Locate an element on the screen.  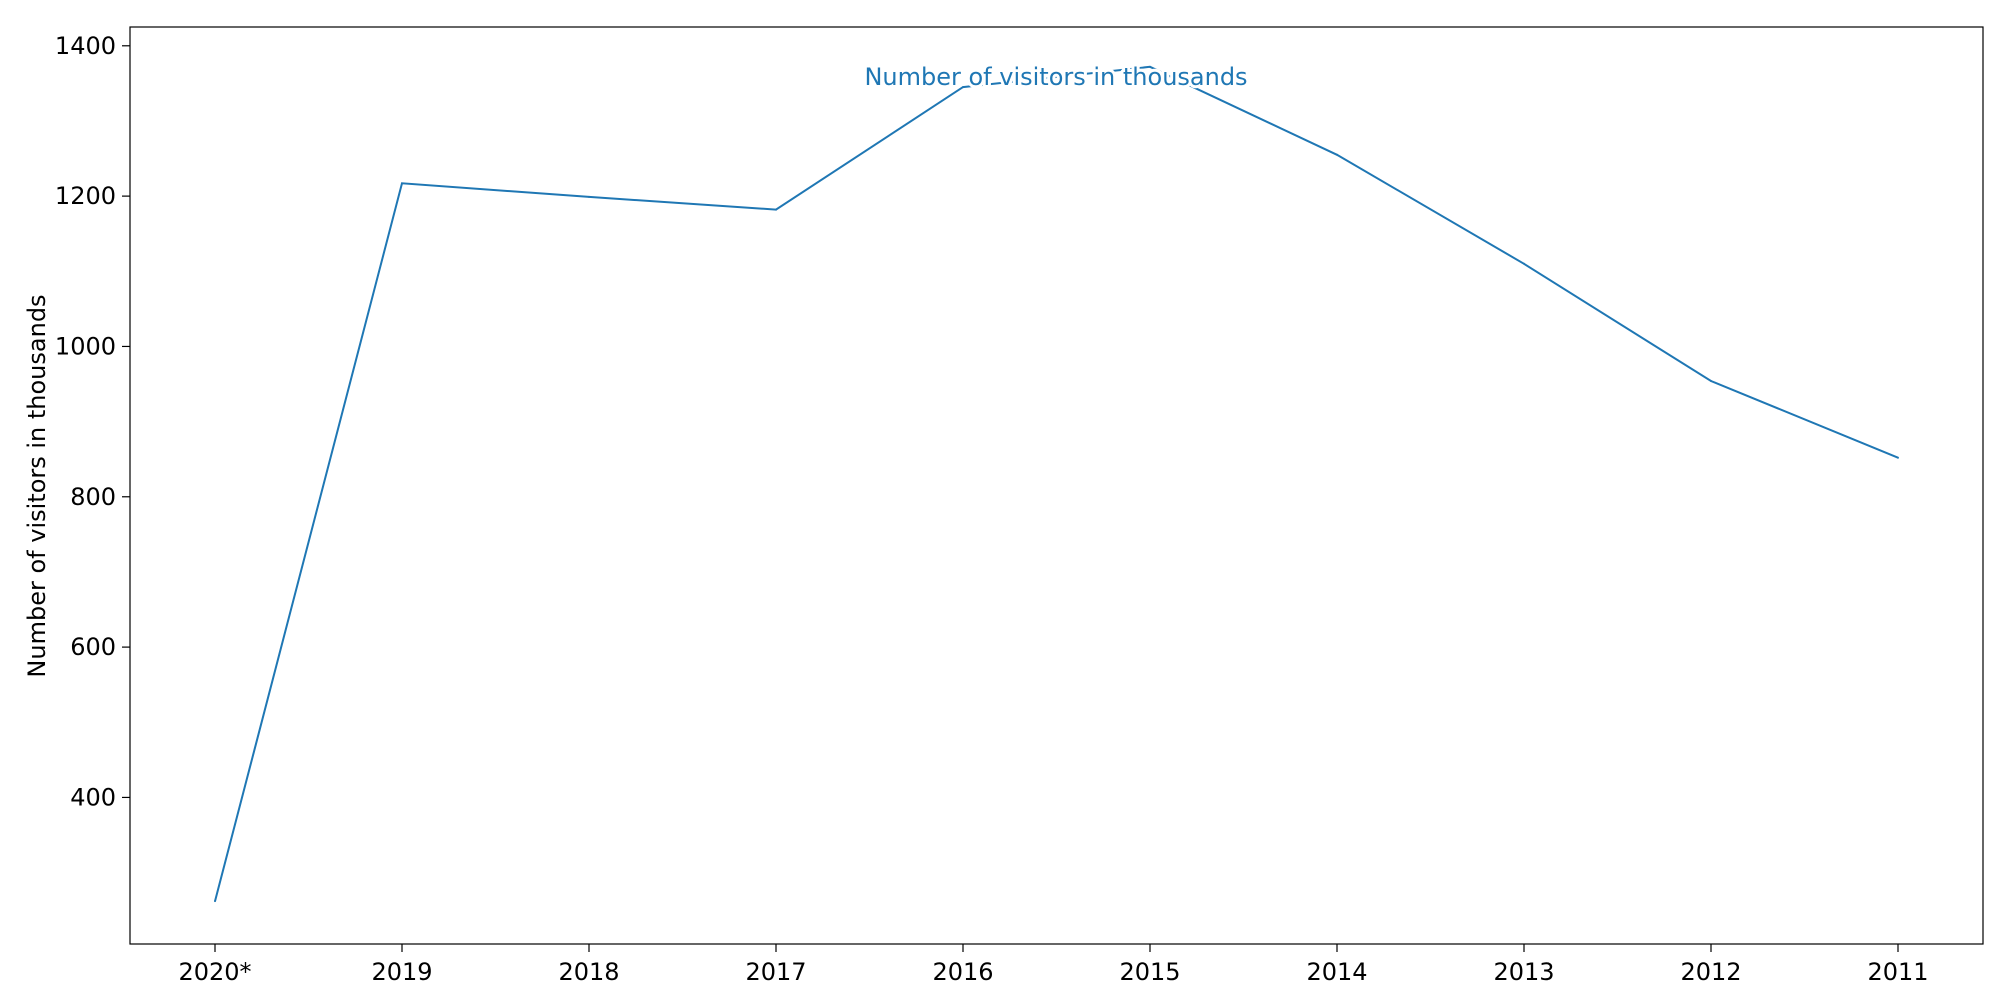
y-tick-label: 1000 is located at coordinates (85, 346).